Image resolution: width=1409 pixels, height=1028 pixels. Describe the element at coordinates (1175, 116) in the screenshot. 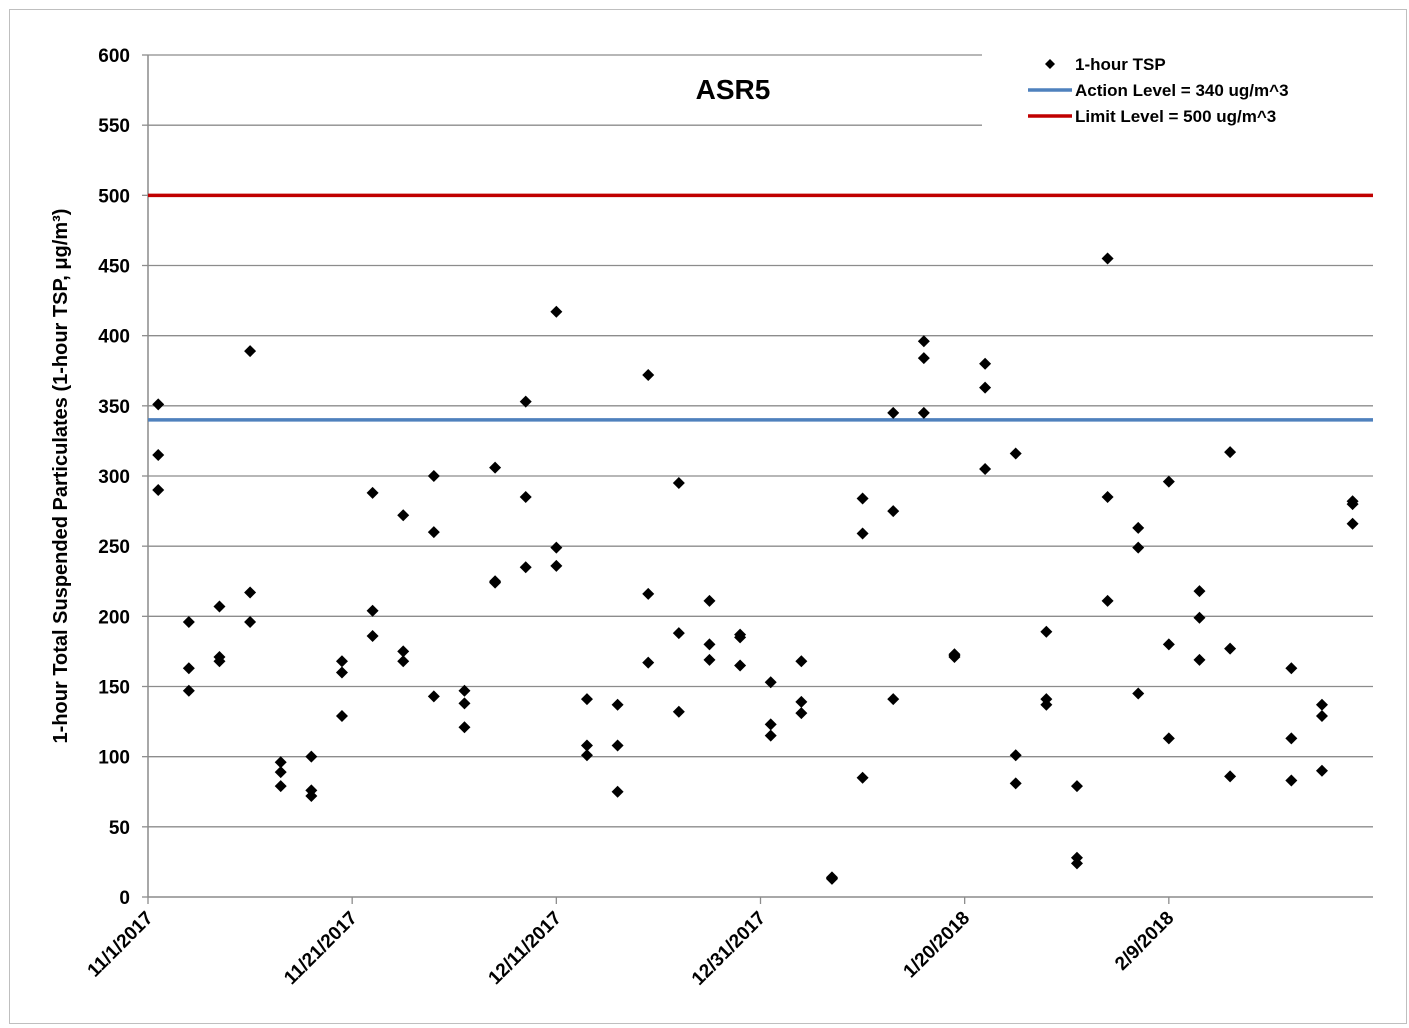

I see `legend-label: Limit Level = 500 ug/m^3` at that location.